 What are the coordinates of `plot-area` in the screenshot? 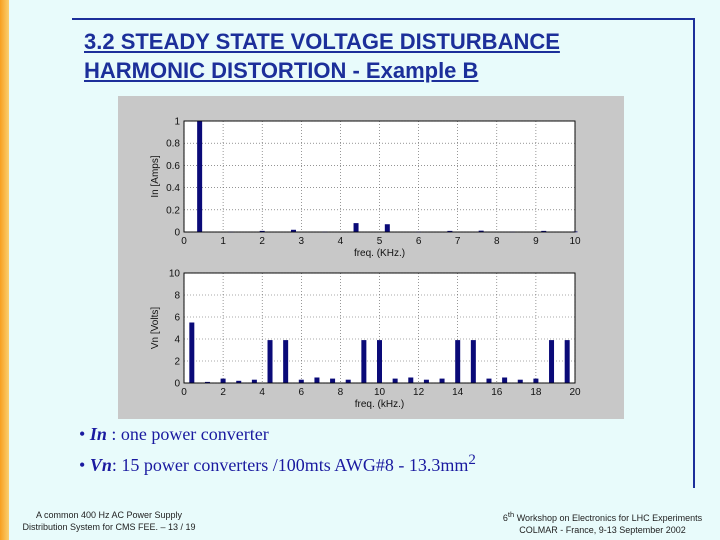 It's located at (379, 176).